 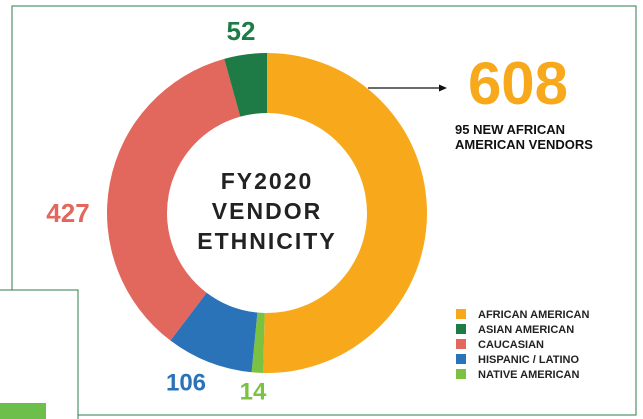 I want to click on side-button, so click(x=23, y=411).